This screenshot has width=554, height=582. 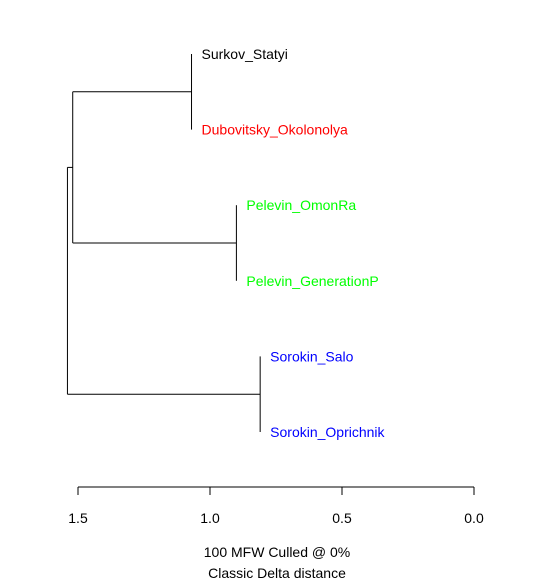 I want to click on leaf-label: Pelevin_OmonRa, so click(x=301, y=205).